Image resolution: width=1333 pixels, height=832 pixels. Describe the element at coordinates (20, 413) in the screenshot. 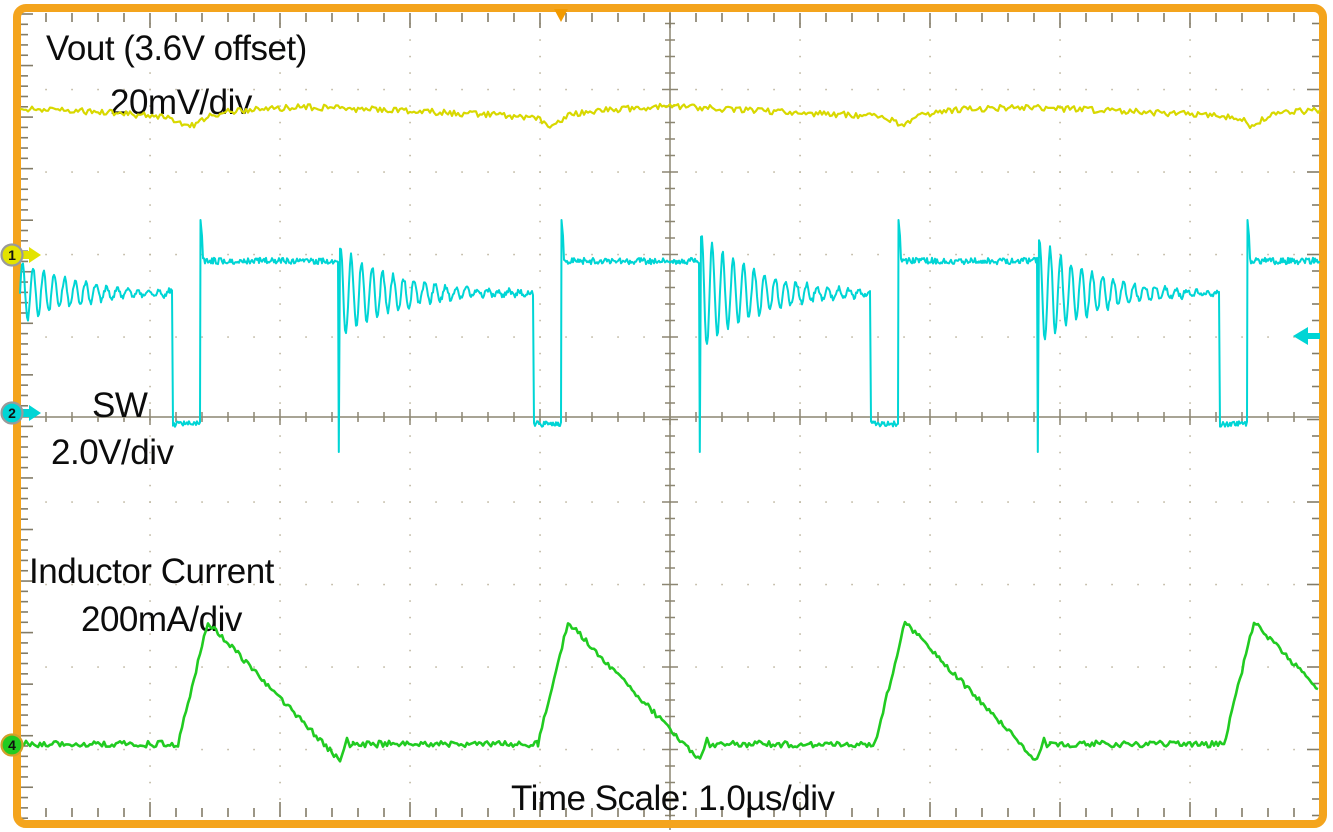

I see `channel-2-marker: 2` at that location.